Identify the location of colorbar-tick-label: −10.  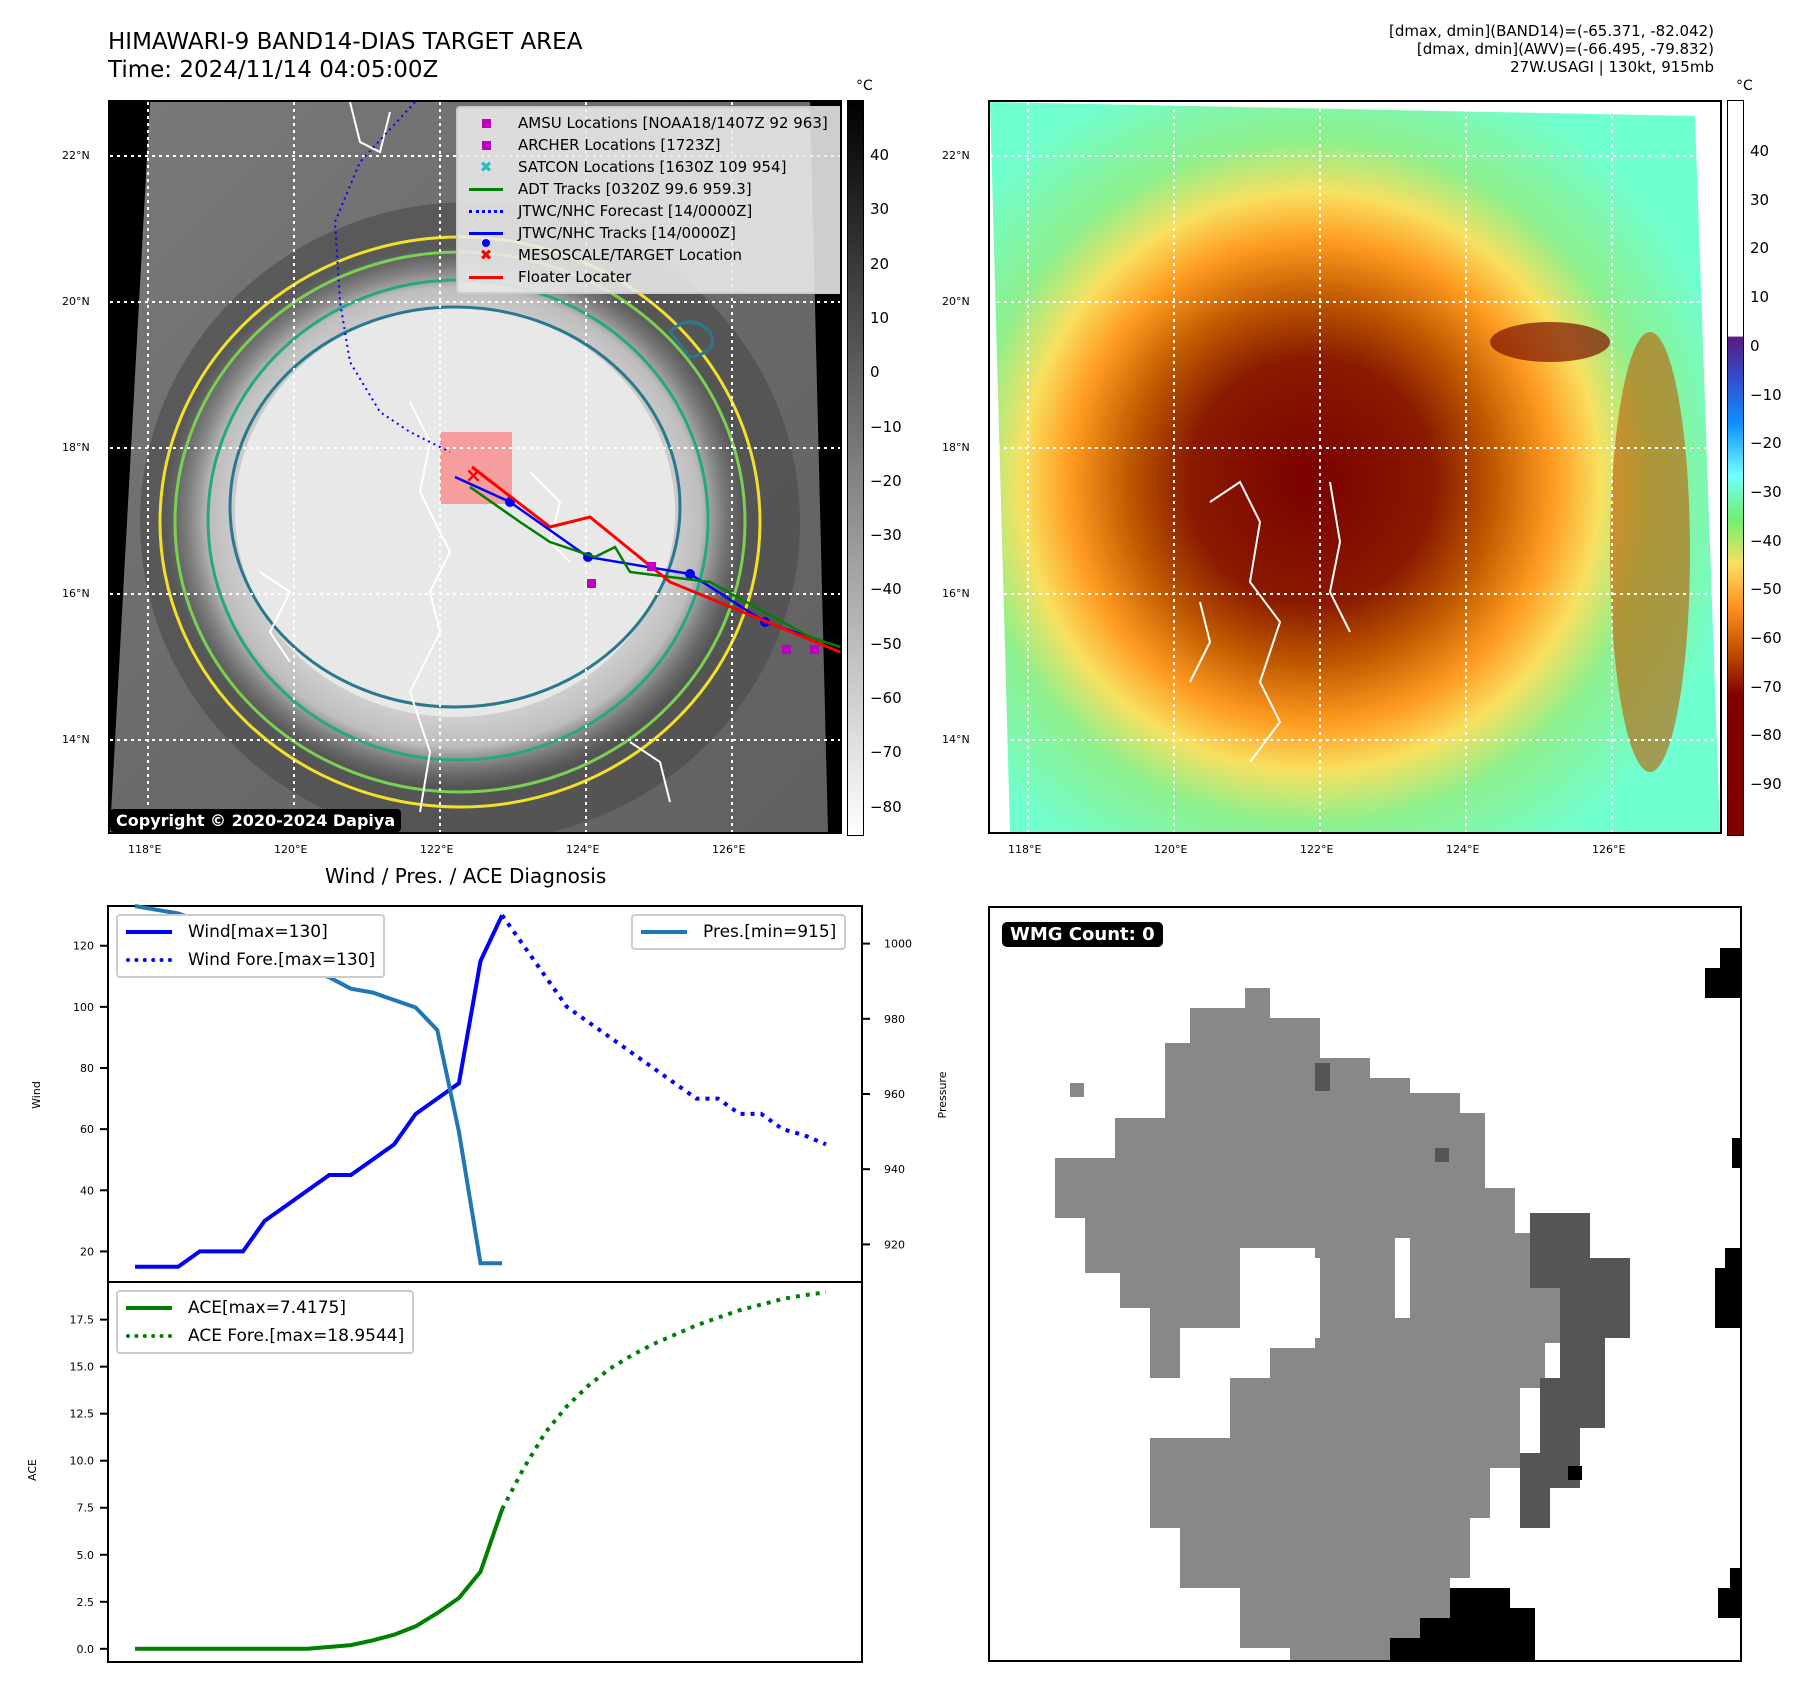
(1766, 394).